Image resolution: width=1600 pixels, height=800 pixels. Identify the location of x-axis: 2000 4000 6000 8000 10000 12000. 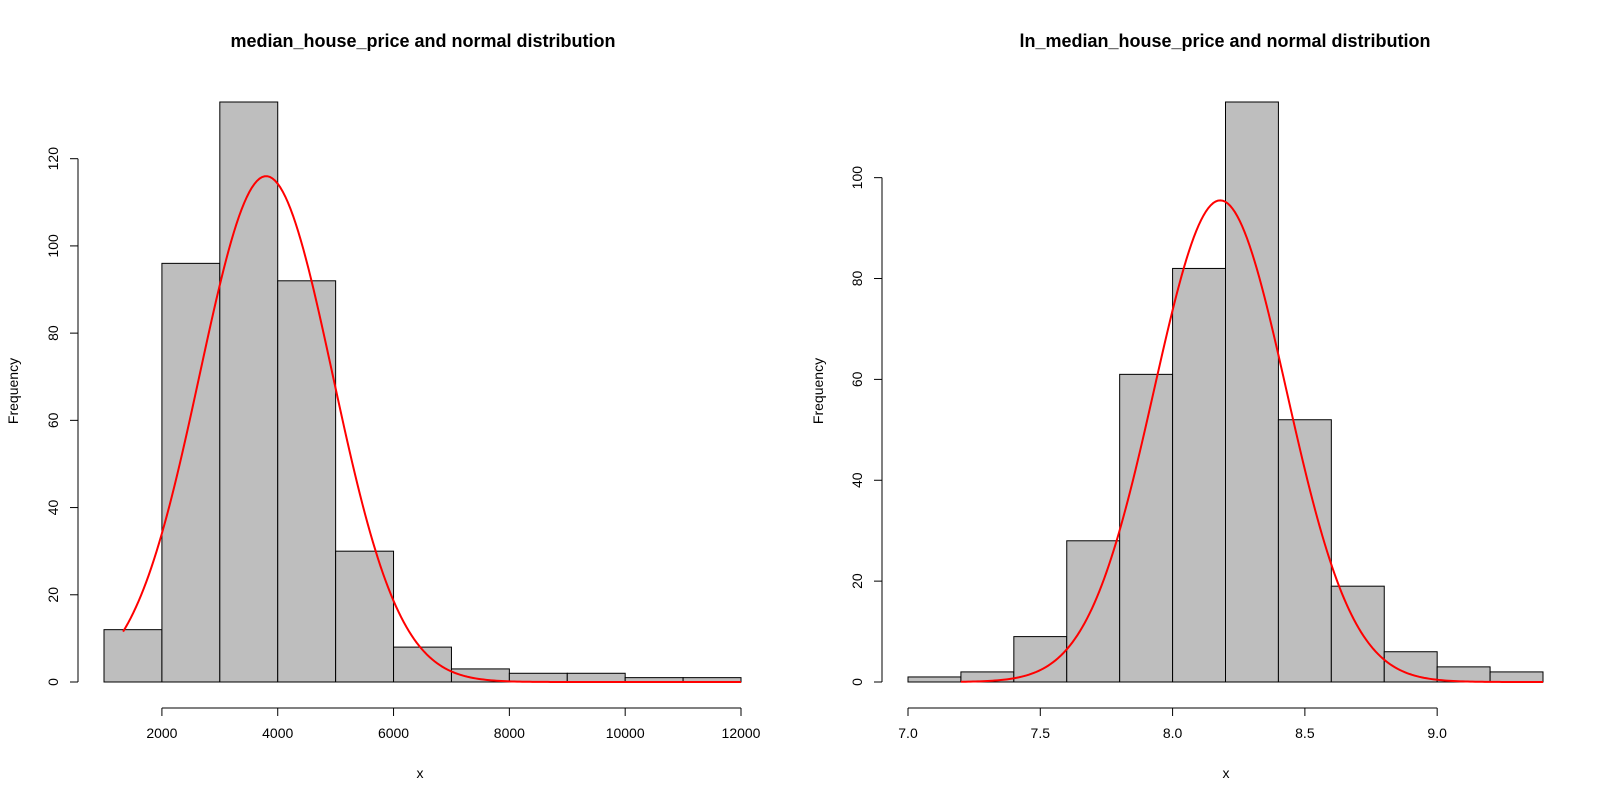
(453, 724).